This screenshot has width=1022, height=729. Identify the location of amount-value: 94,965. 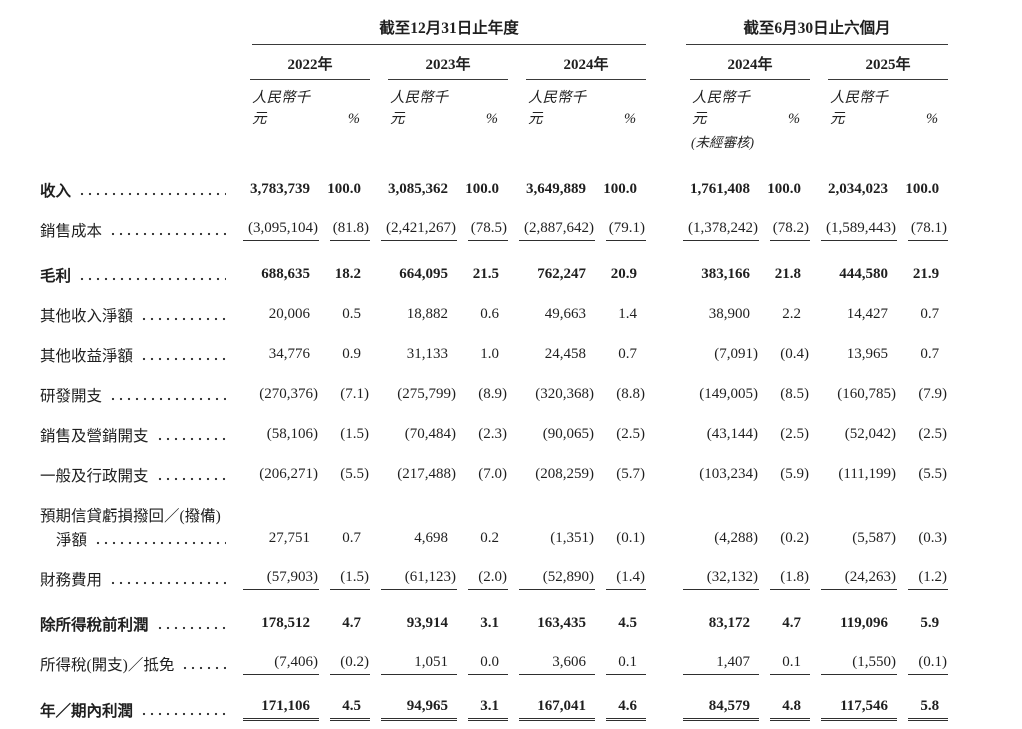
(419, 709).